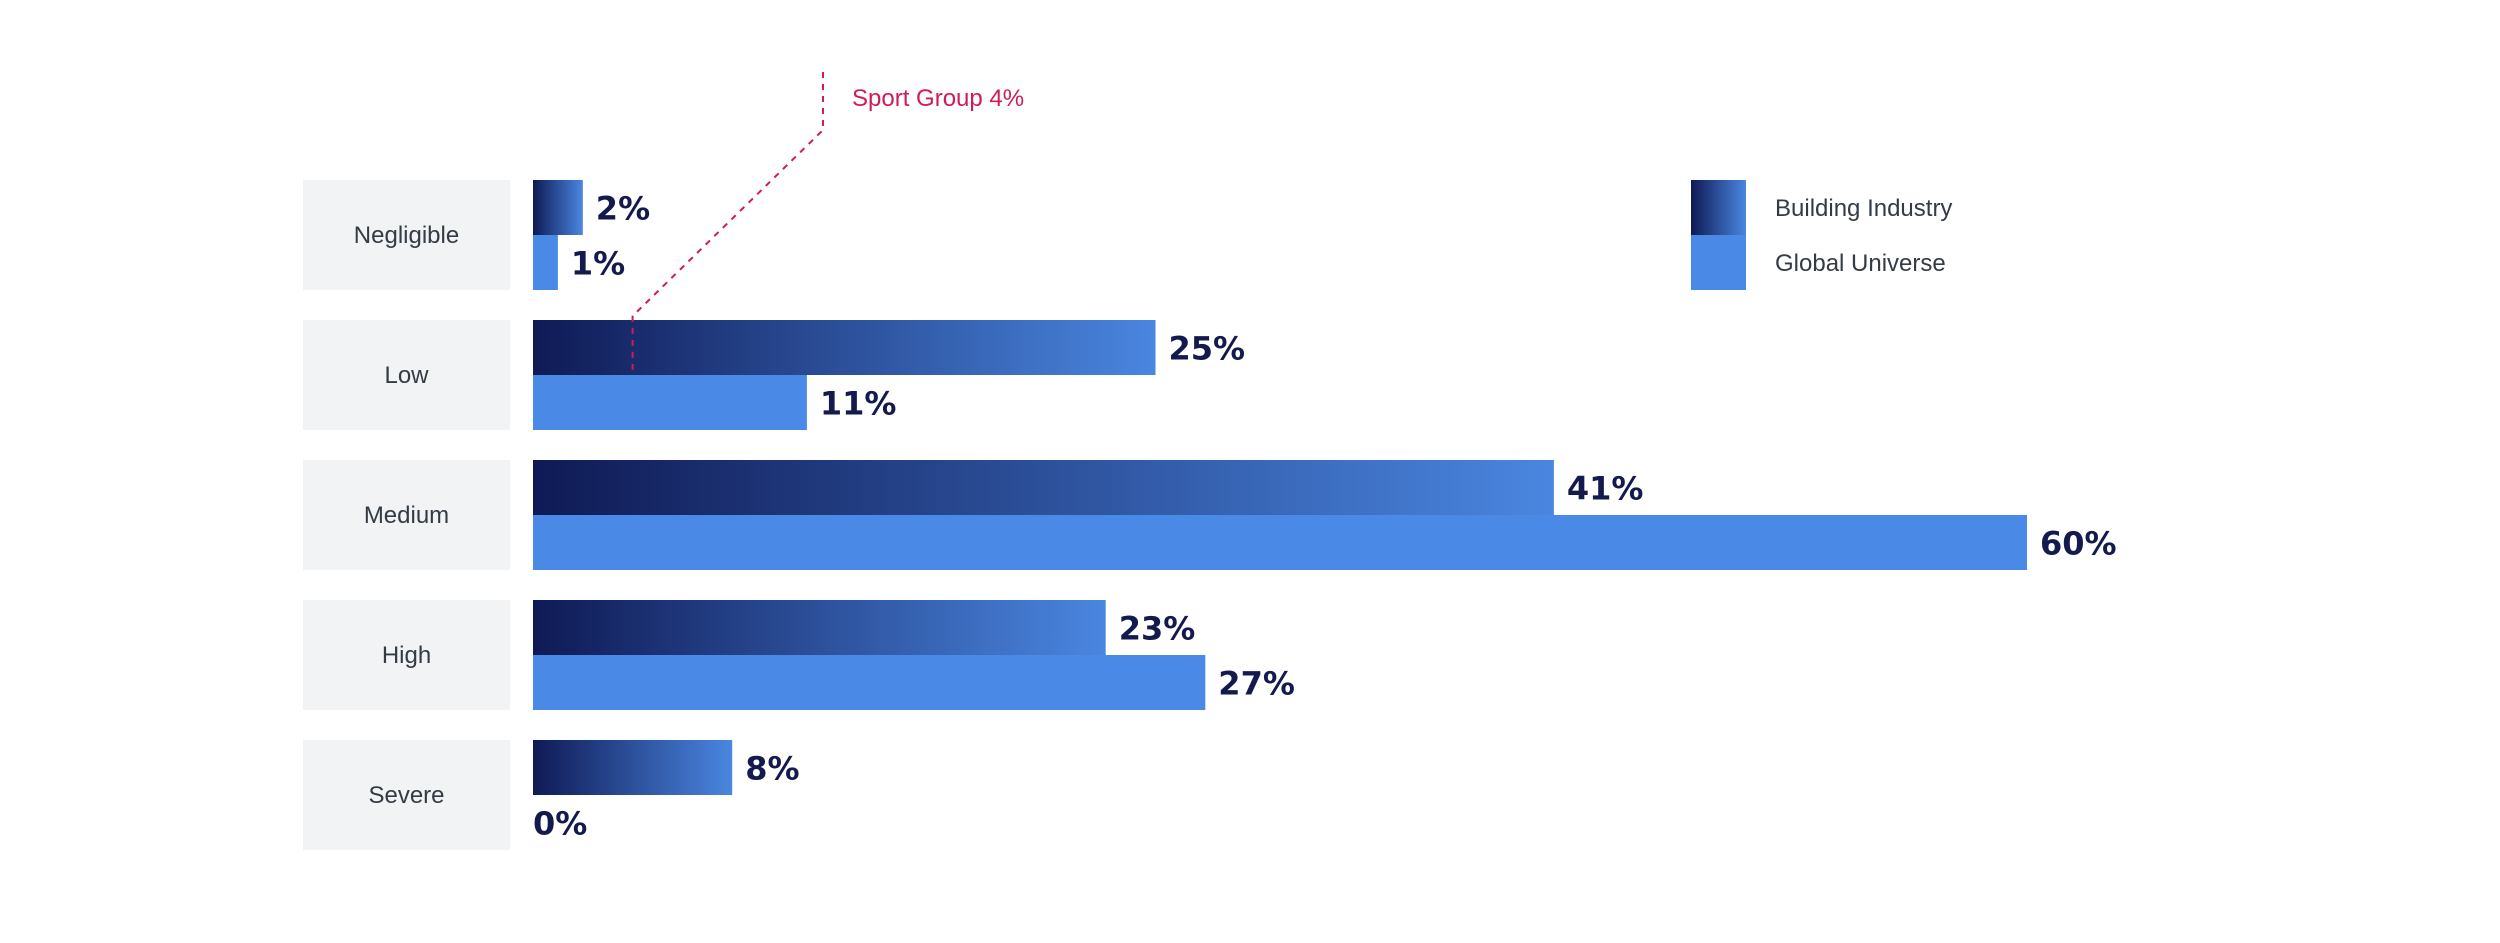  Describe the element at coordinates (670, 402) in the screenshot. I see `bar-global-low` at that location.